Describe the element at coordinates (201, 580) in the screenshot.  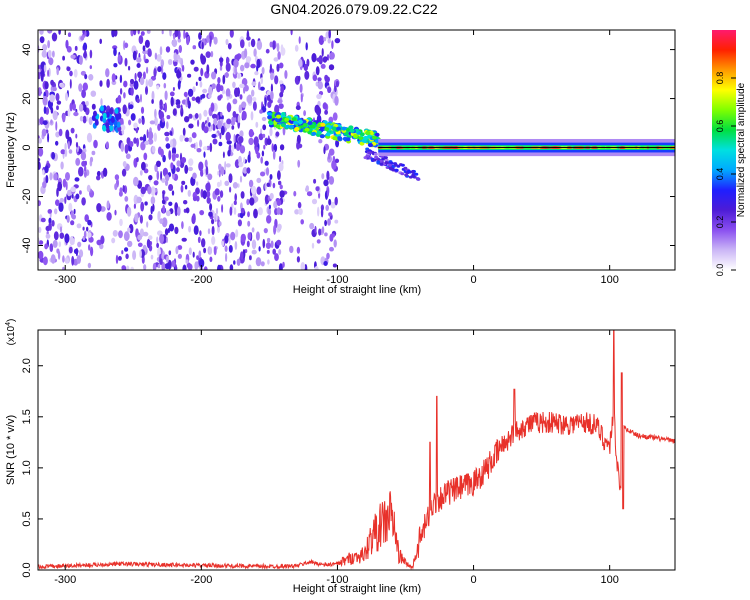
I see `snr-x-tick-label: -200` at that location.